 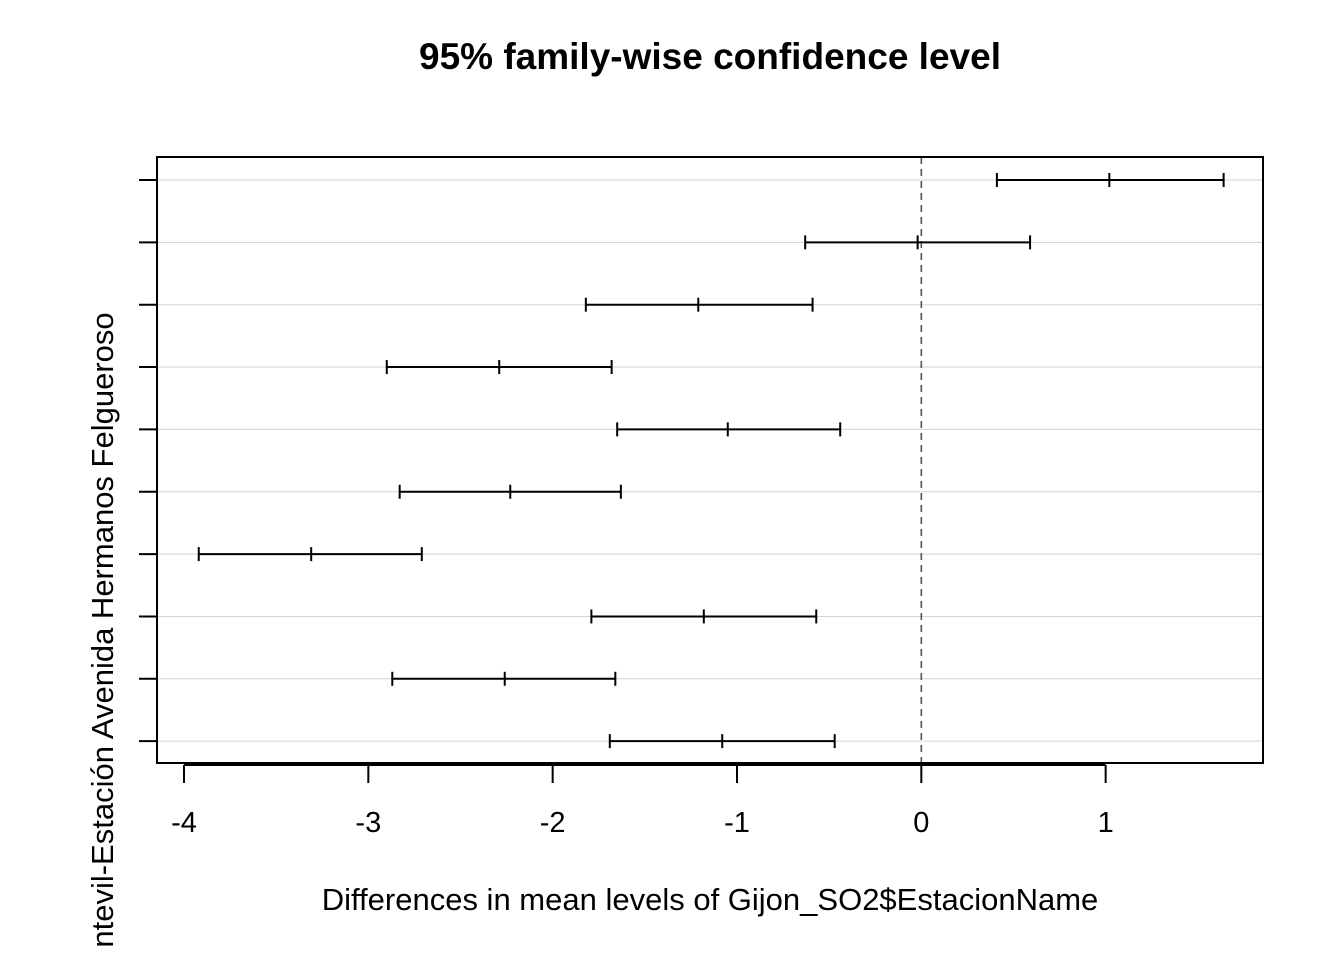 I want to click on x-tick-label: -3, so click(x=368, y=823).